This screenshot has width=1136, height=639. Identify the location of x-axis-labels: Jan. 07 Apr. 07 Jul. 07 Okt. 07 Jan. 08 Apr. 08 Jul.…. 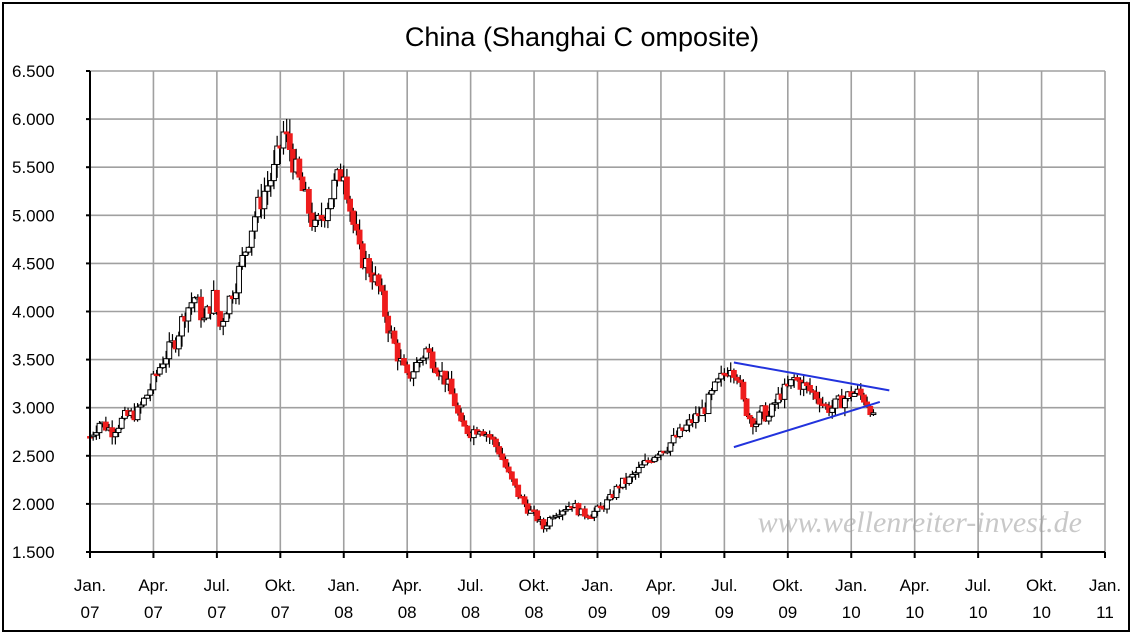
(597, 599).